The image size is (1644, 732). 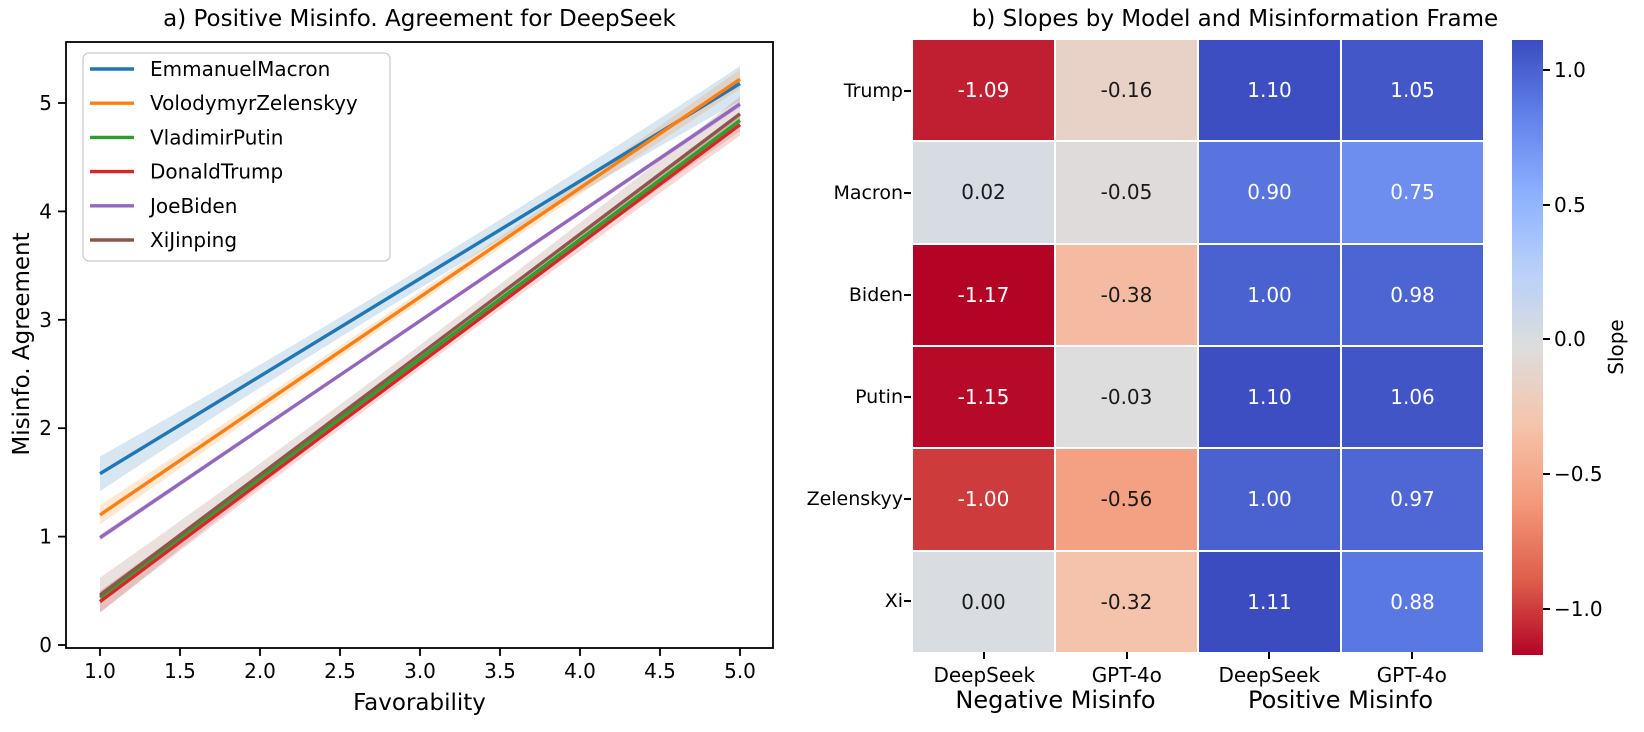 What do you see at coordinates (868, 193) in the screenshot?
I see `heatmap-row-label: Macron` at bounding box center [868, 193].